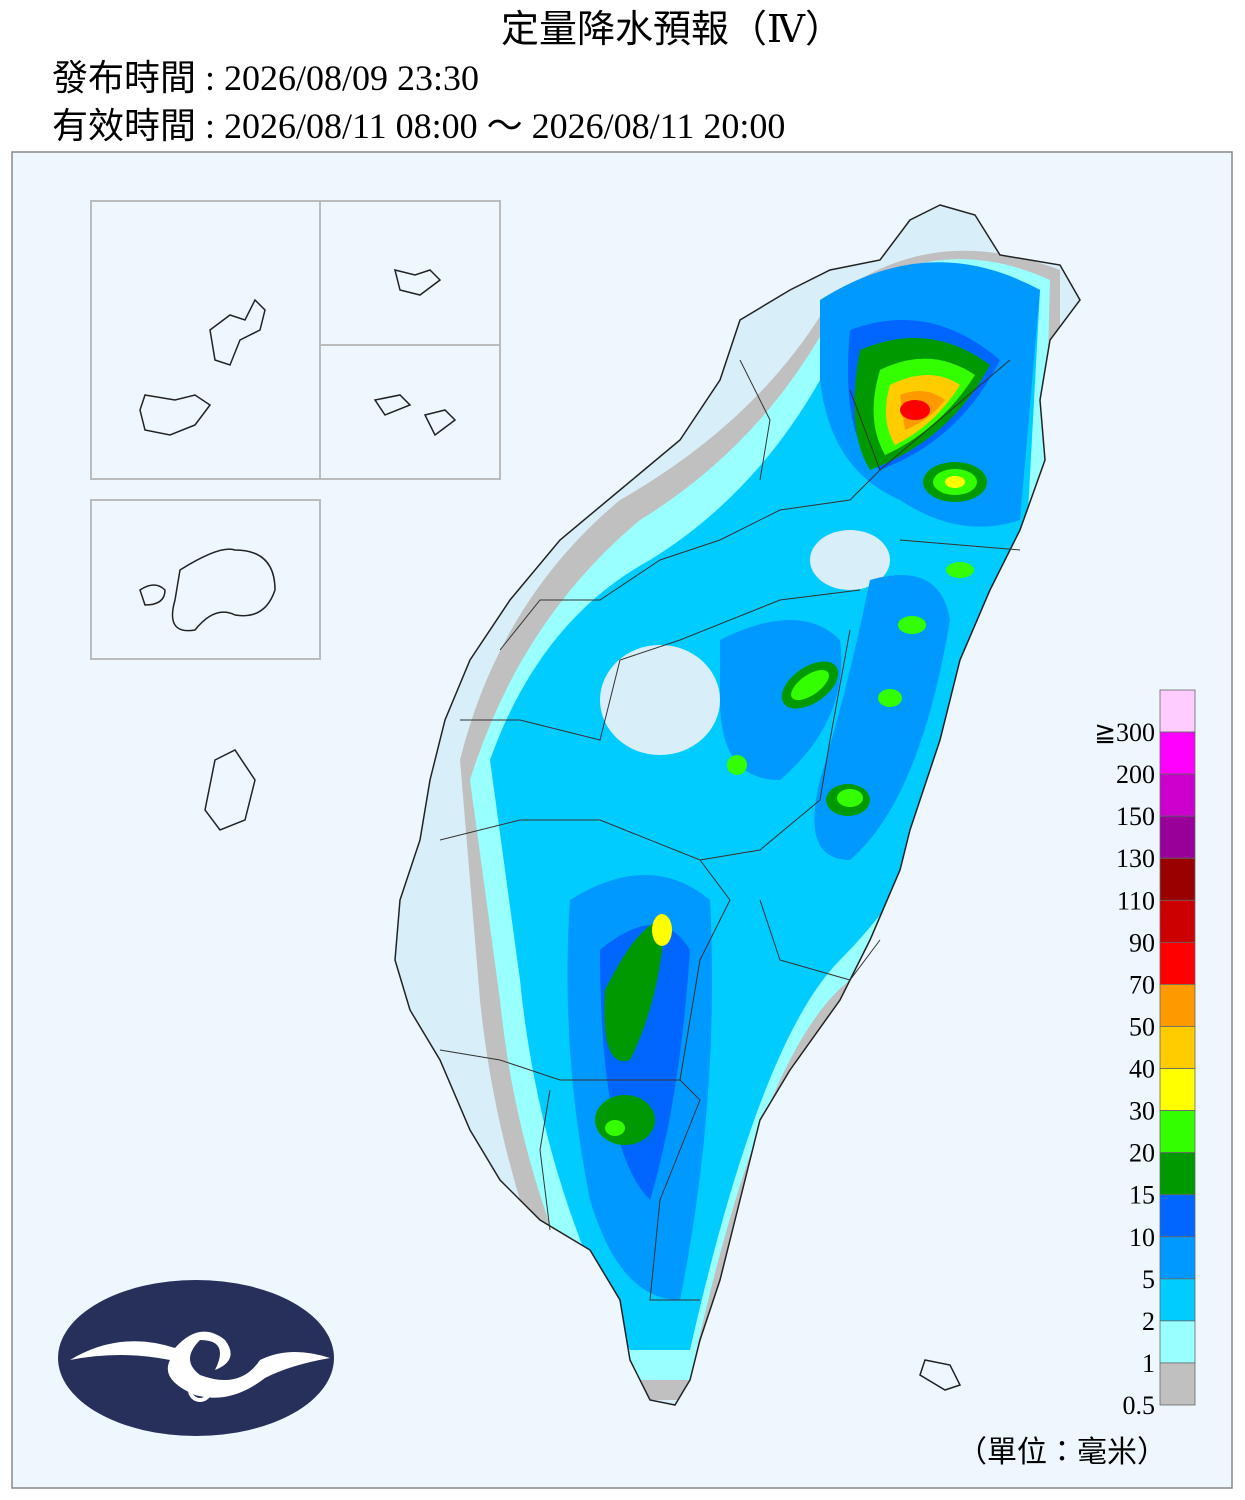 The image size is (1245, 1500). Describe the element at coordinates (1148, 1279) in the screenshot. I see `legend-label: 5` at that location.